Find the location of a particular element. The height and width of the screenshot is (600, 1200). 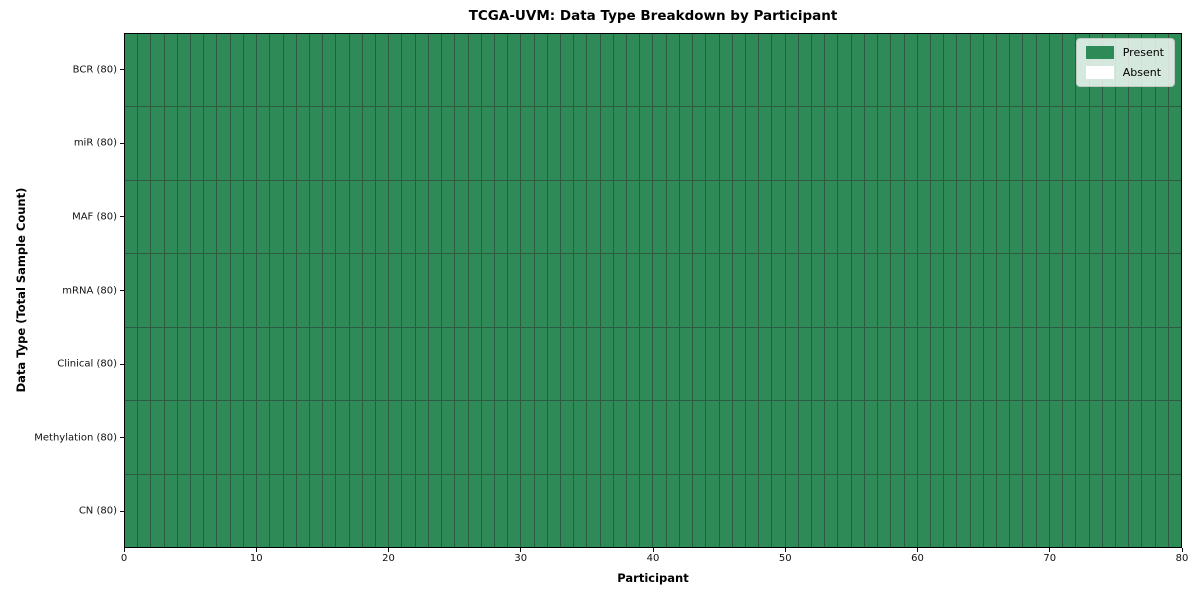

x-tick-label: 70 is located at coordinates (1050, 558).